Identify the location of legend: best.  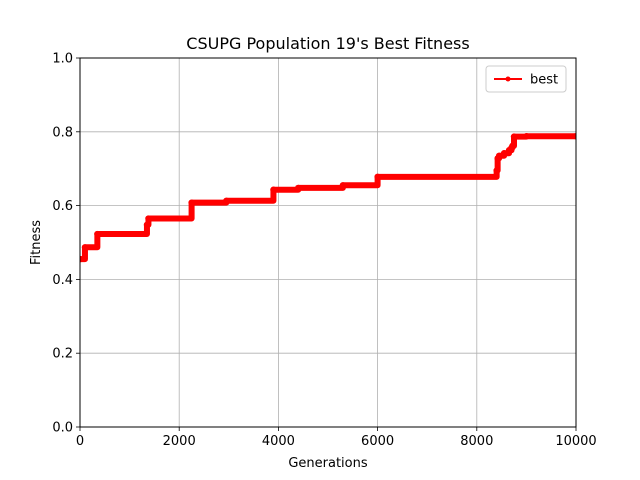
(526, 79).